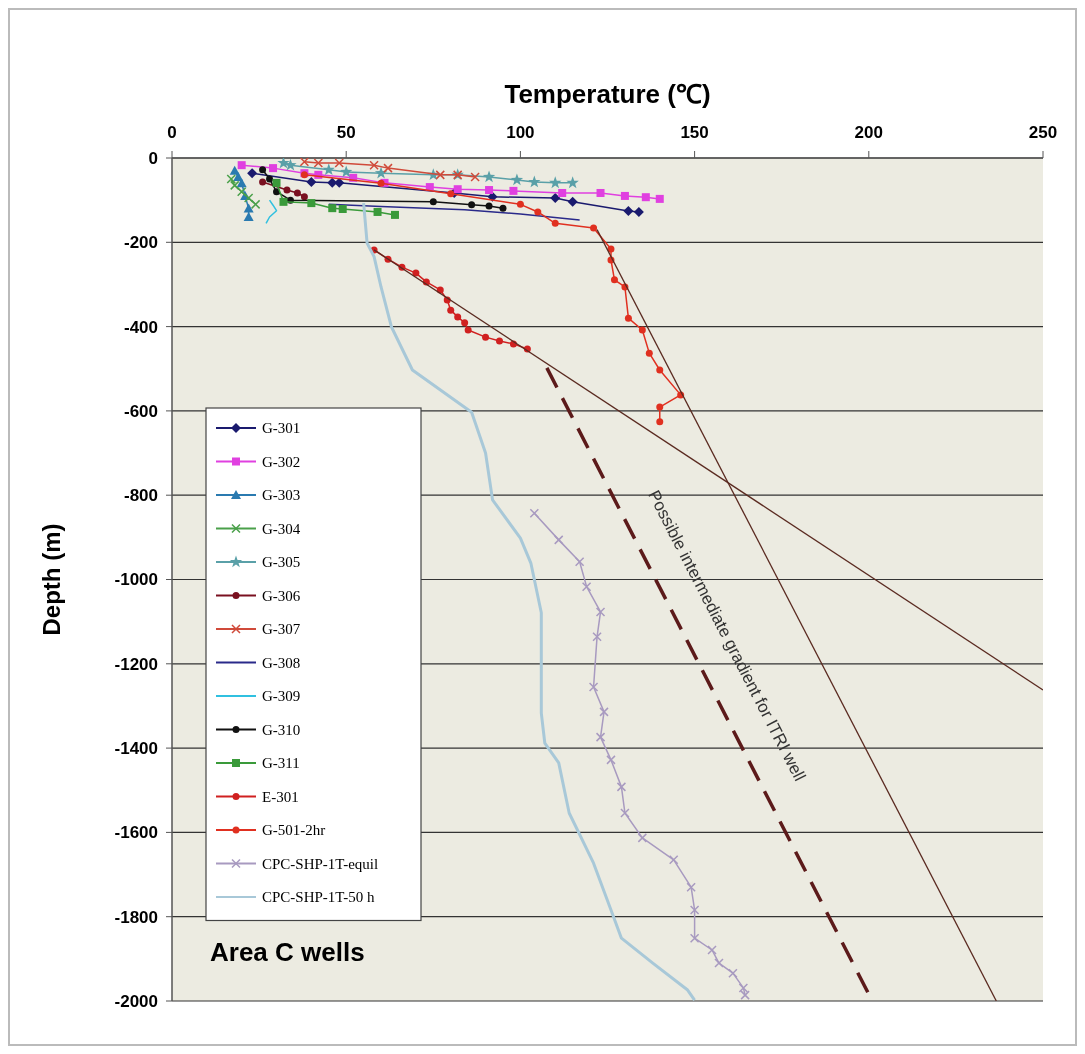  Describe the element at coordinates (136, 1001) in the screenshot. I see `y-tick-label: -2000` at that location.